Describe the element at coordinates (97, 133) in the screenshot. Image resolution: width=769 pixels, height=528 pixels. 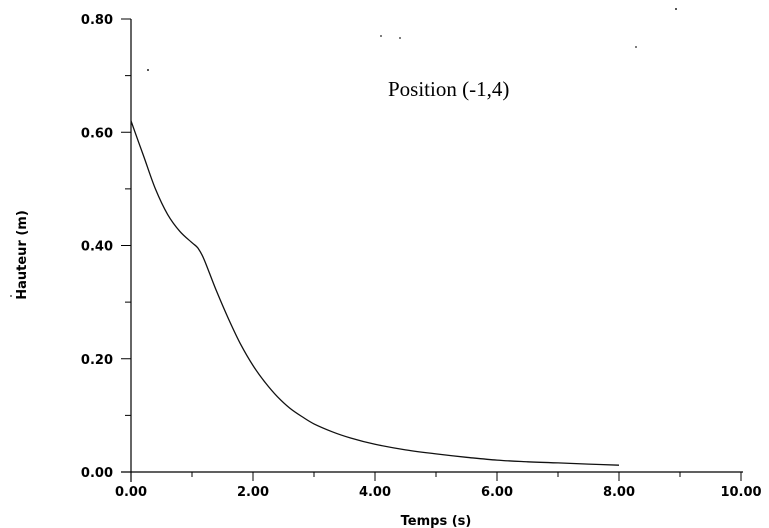
I see `y-tick-label: 0.60` at that location.